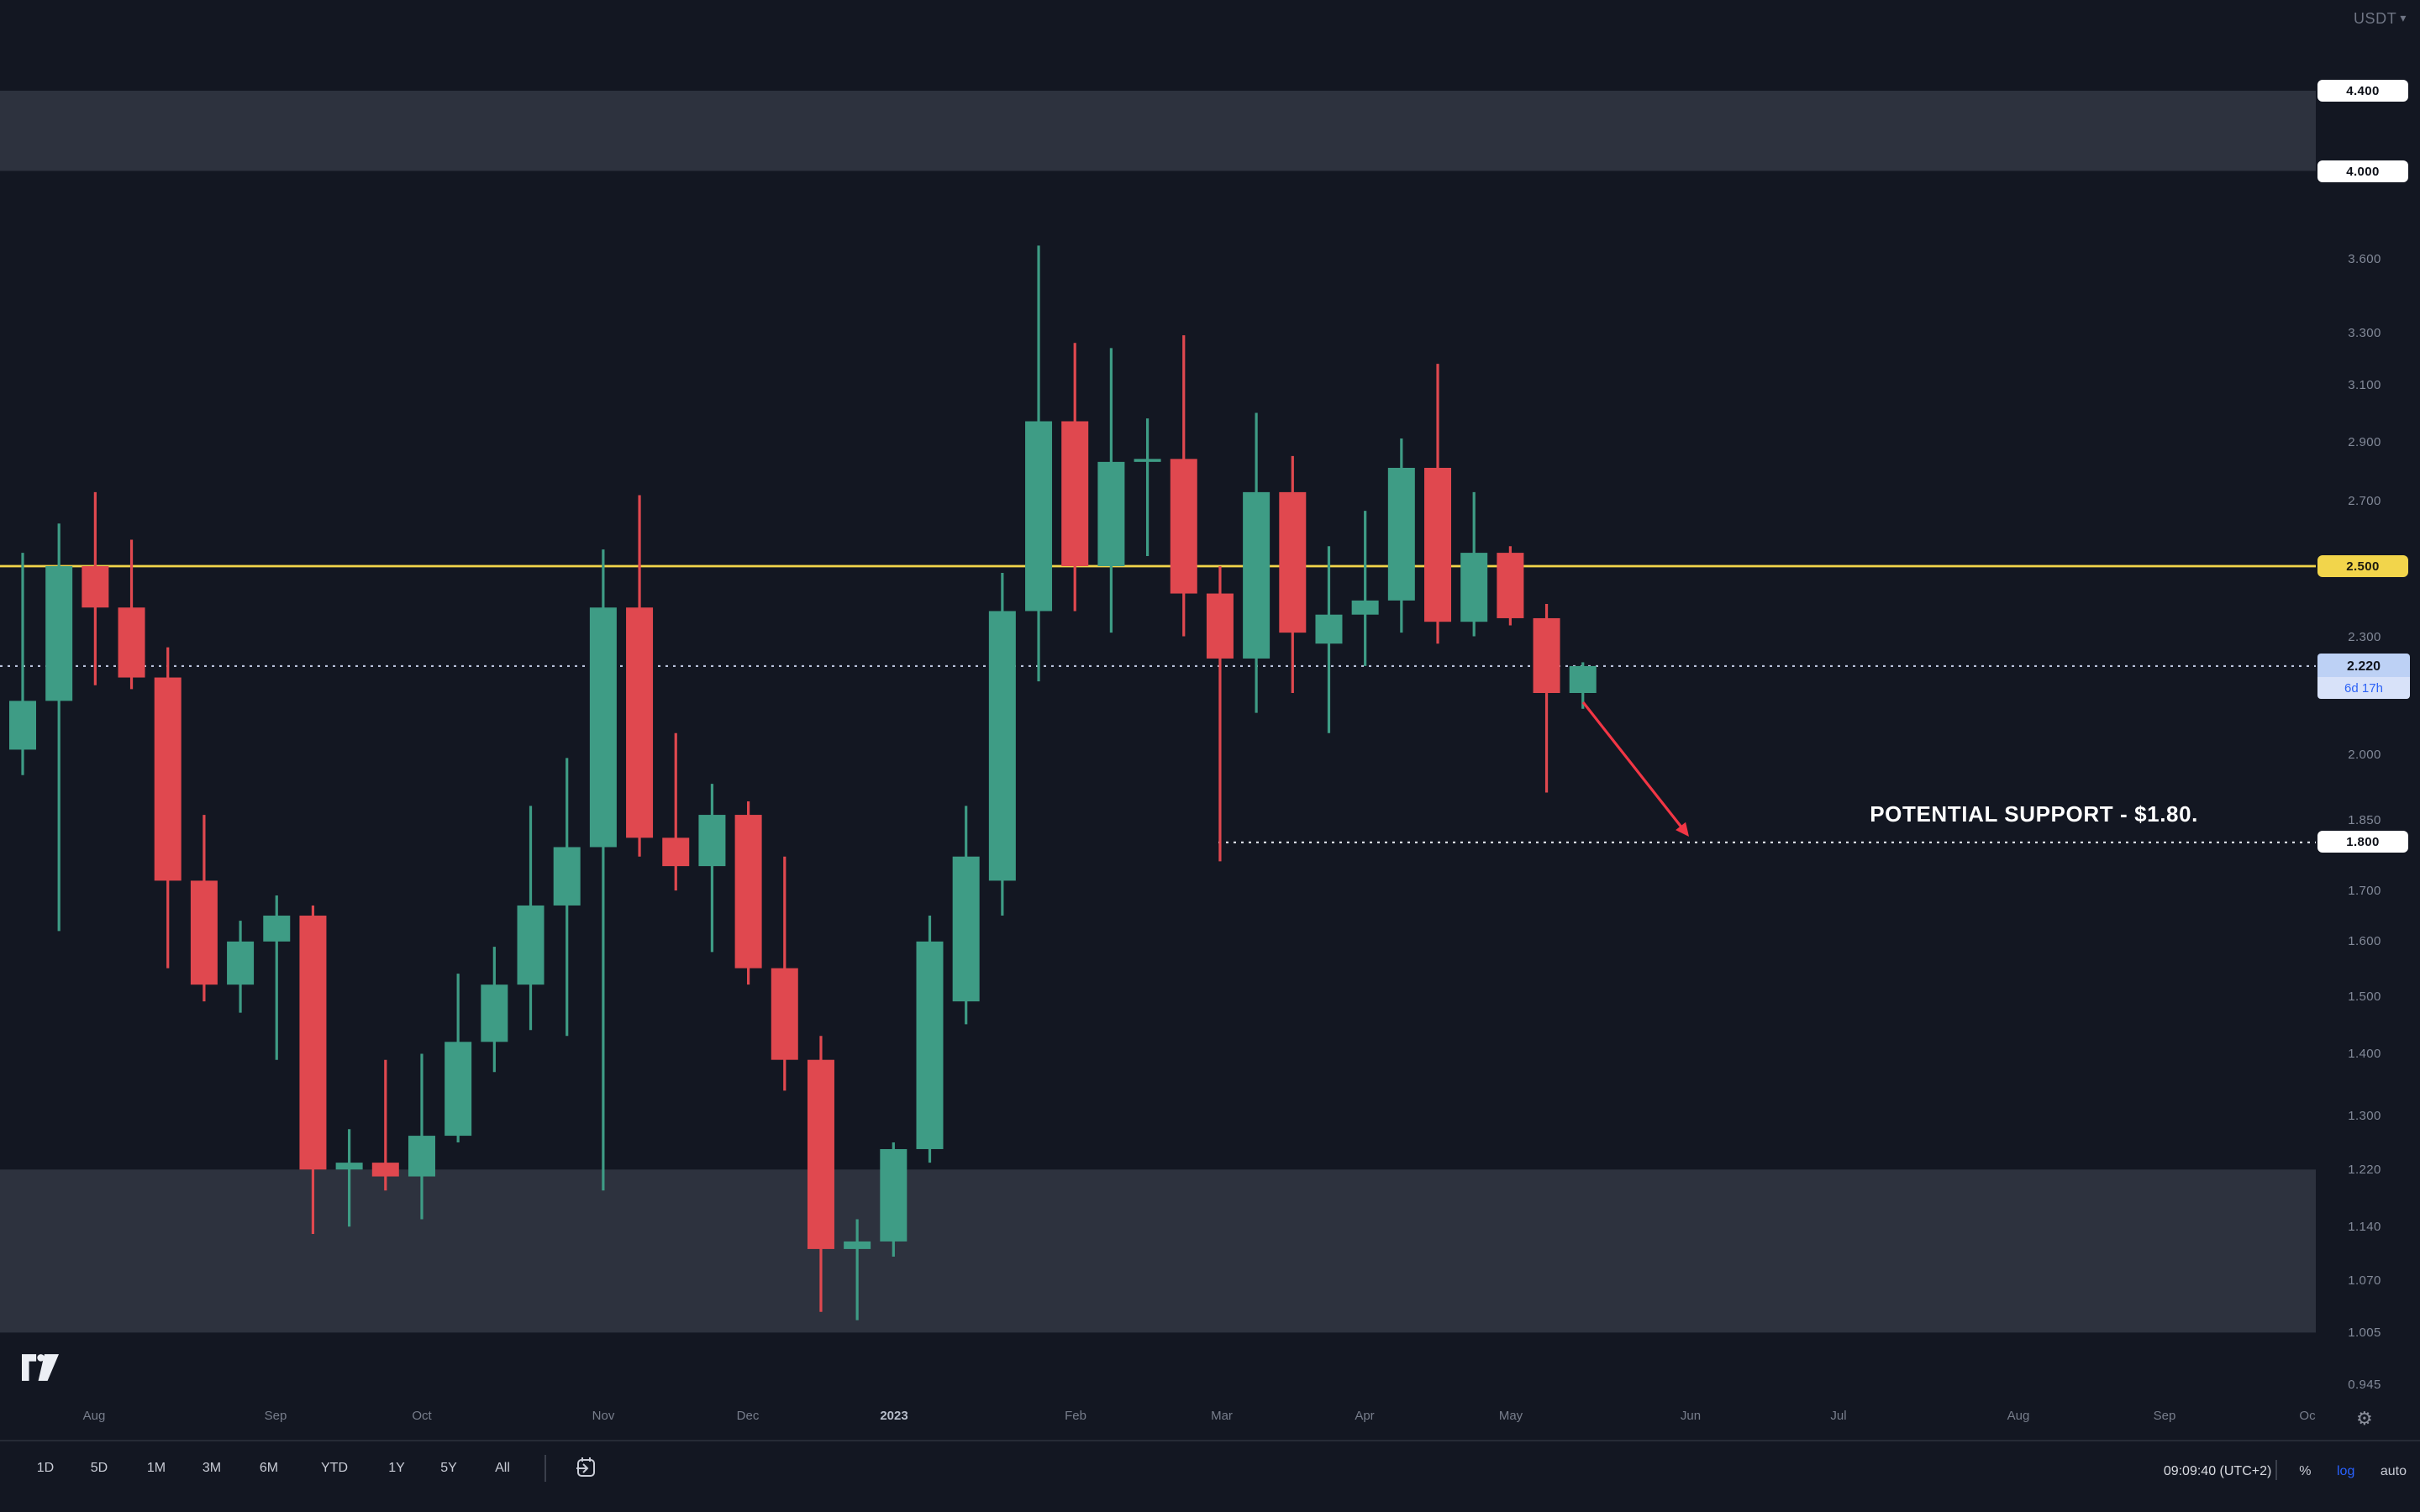 This screenshot has width=2420, height=1512. Describe the element at coordinates (2364, 891) in the screenshot. I see `price-tick-1.700: 1.700` at that location.